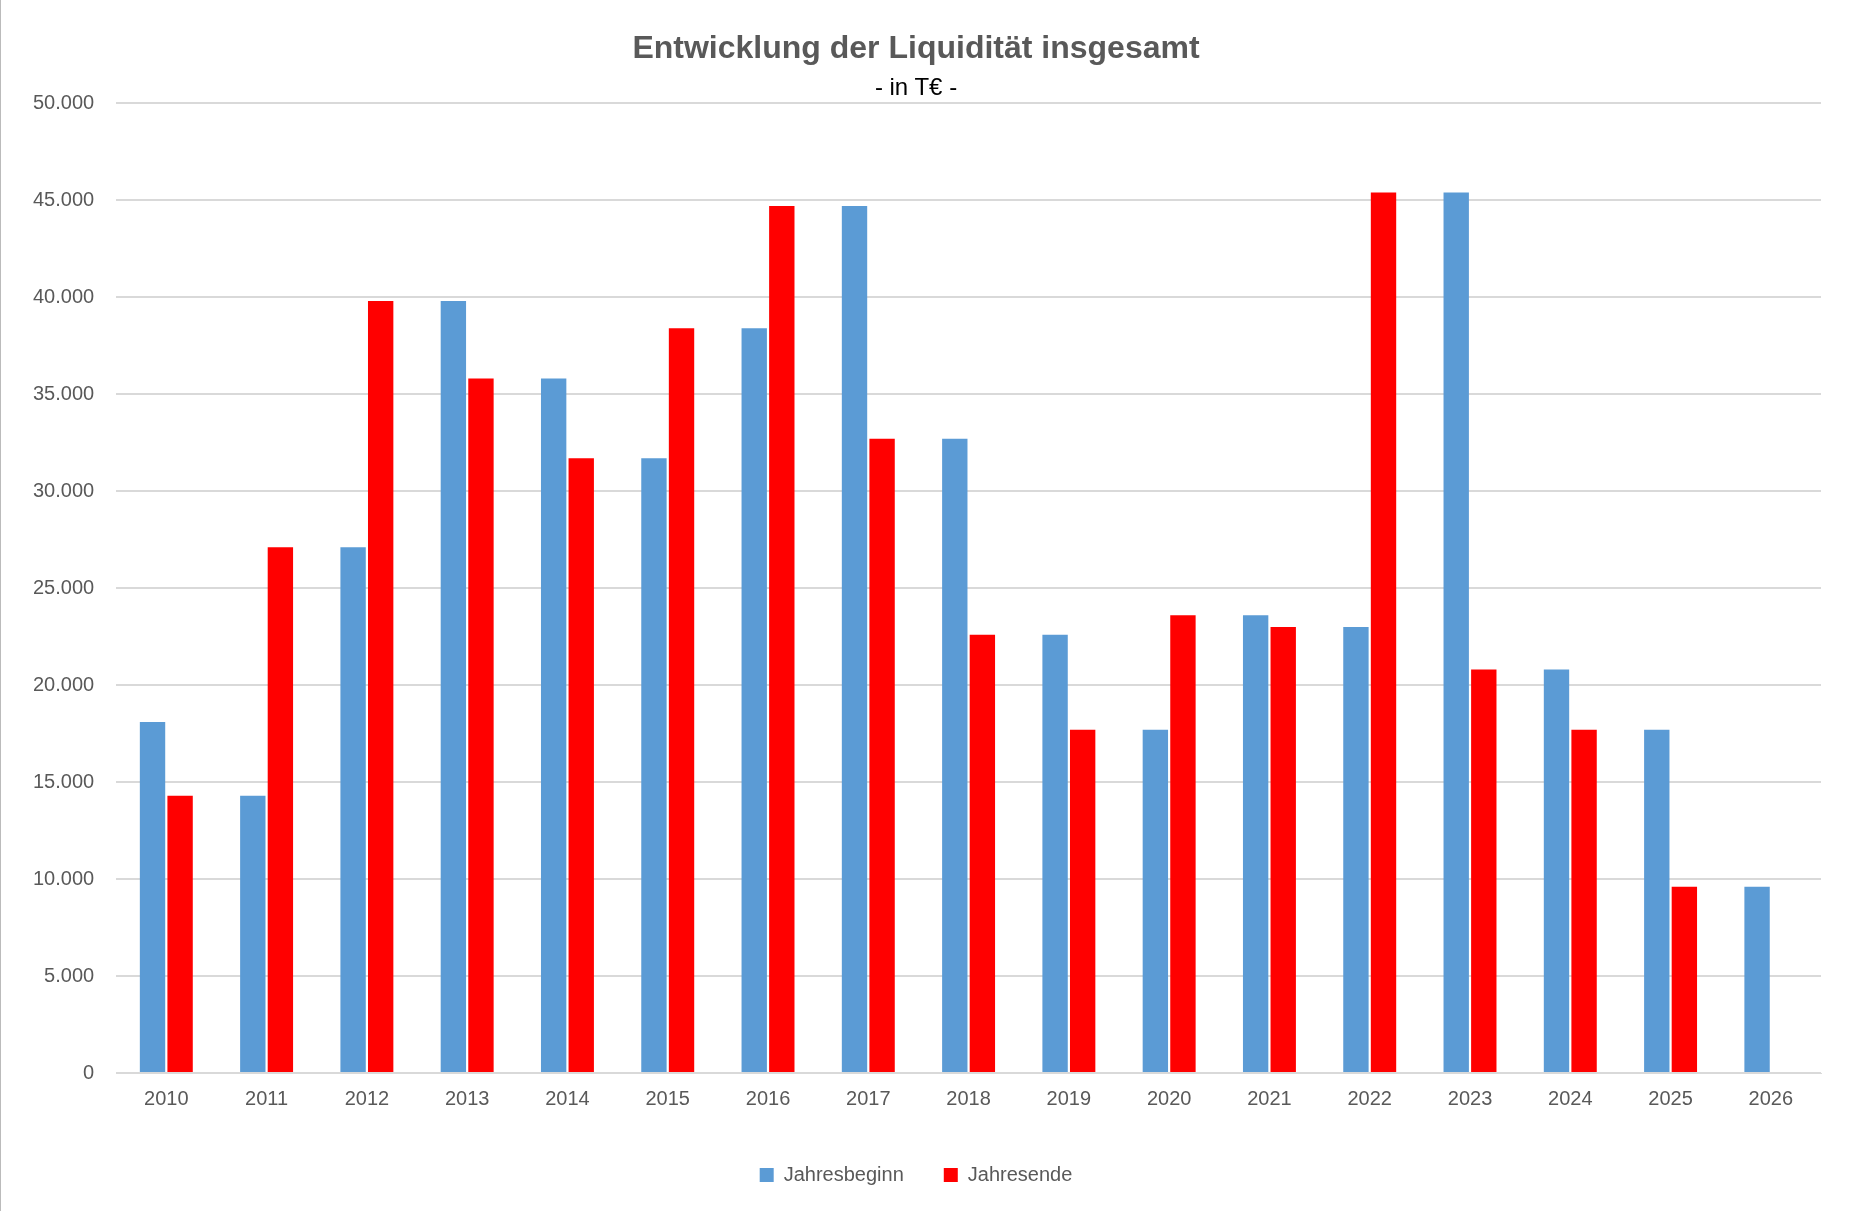 The height and width of the screenshot is (1211, 1876). What do you see at coordinates (1670, 1097) in the screenshot?
I see `x-tick-label: 2025` at bounding box center [1670, 1097].